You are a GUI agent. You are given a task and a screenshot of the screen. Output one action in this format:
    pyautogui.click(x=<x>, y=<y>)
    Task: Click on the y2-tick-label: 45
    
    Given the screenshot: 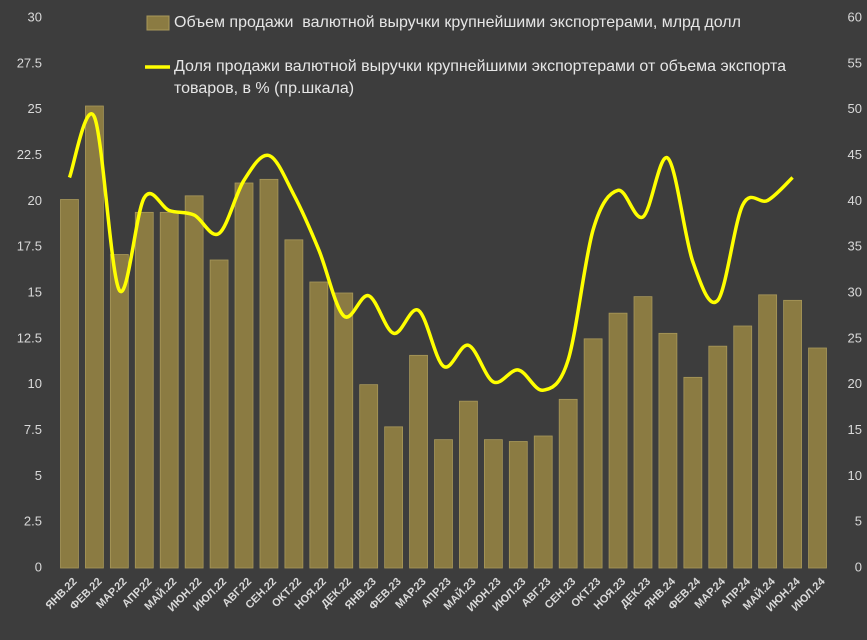 What is the action you would take?
    pyautogui.click(x=855, y=154)
    